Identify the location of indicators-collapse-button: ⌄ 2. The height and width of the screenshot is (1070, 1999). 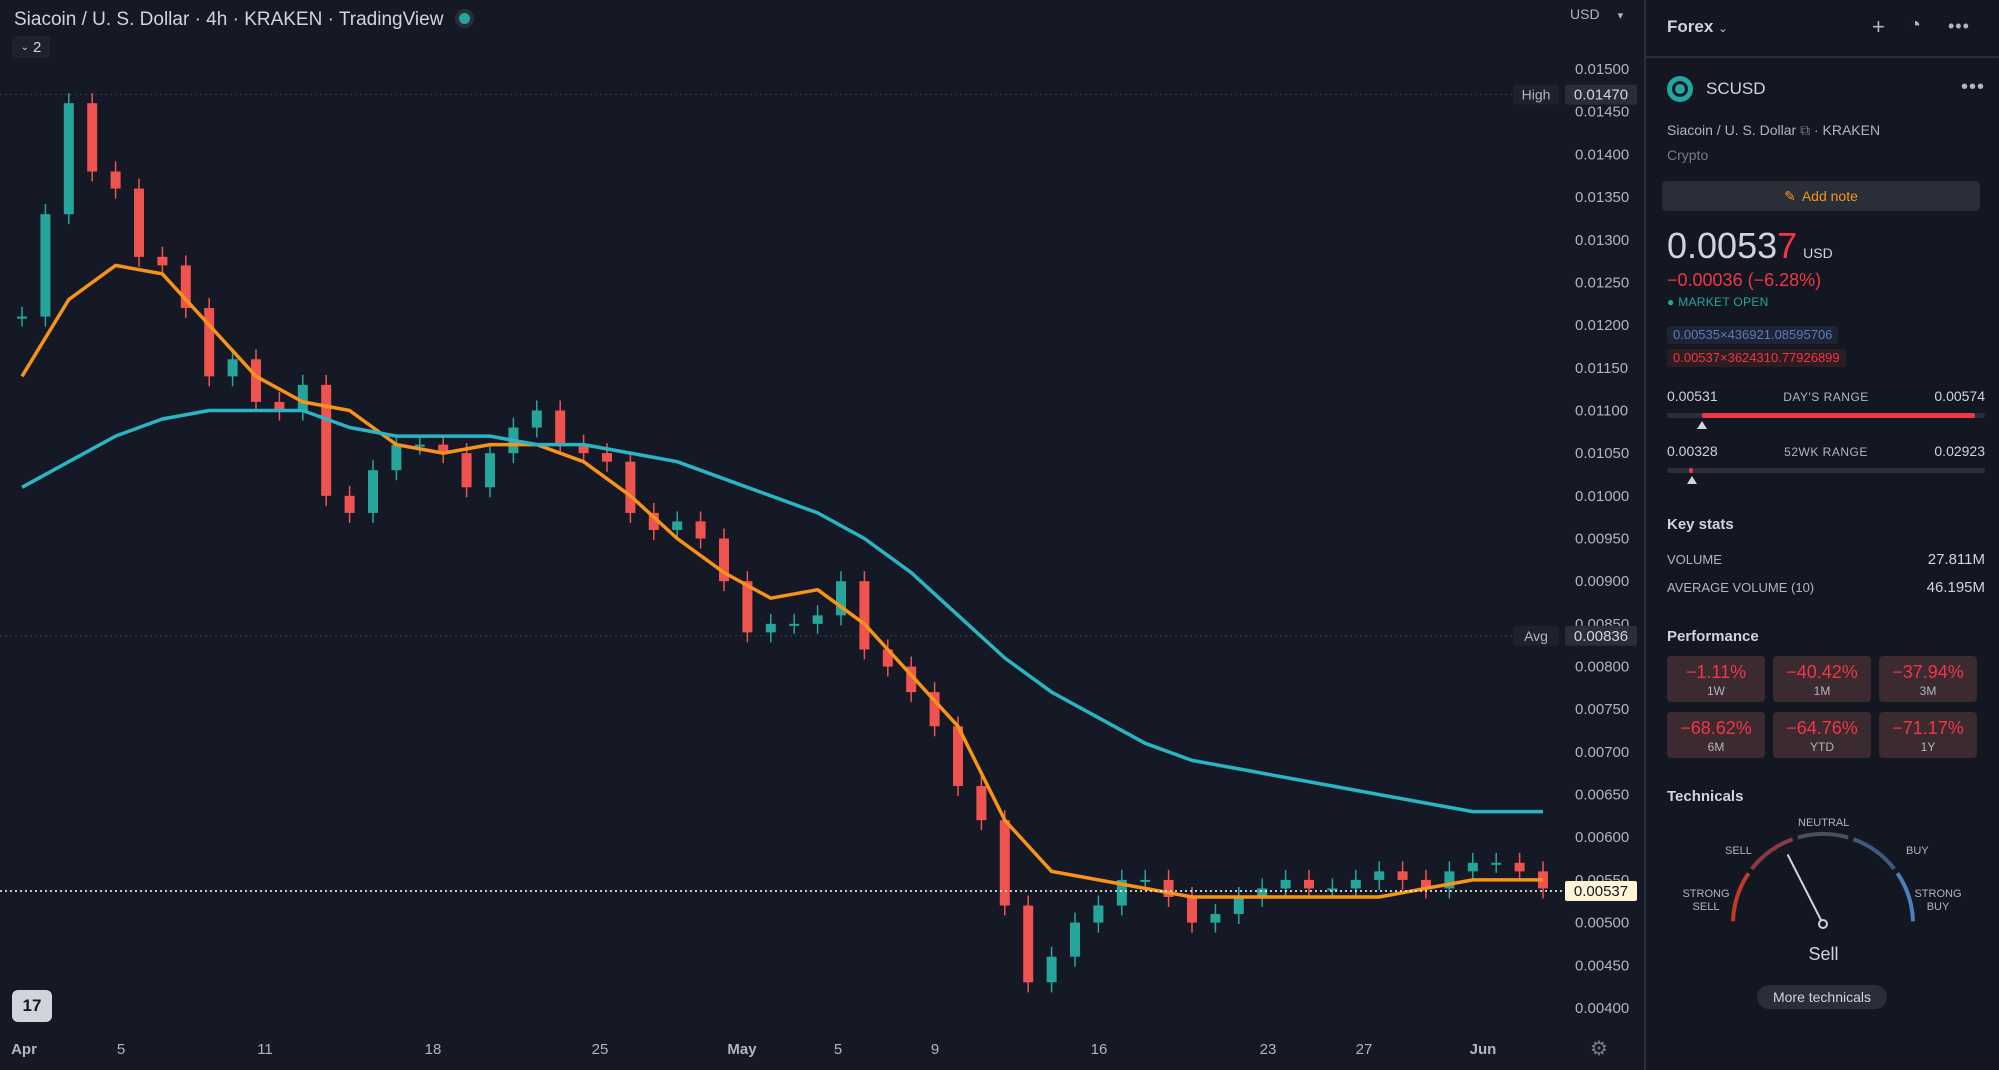
(31, 47).